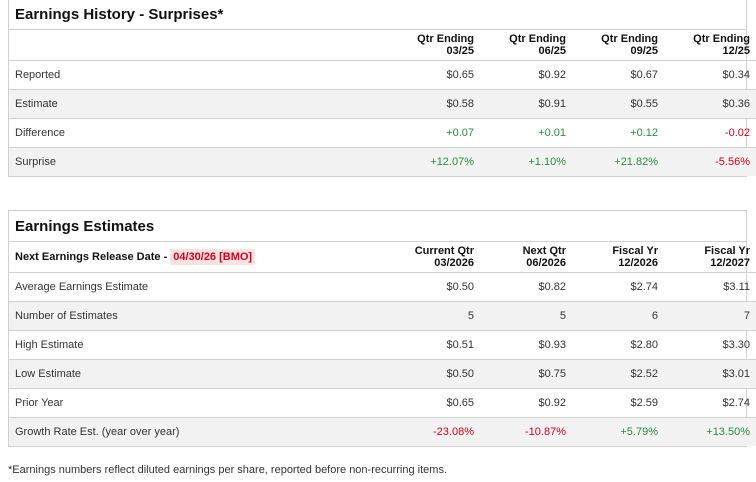 The image size is (756, 482). I want to click on table-row: Surprise +12.07% +1.10% +21.82% -5.56%, so click(382, 161).